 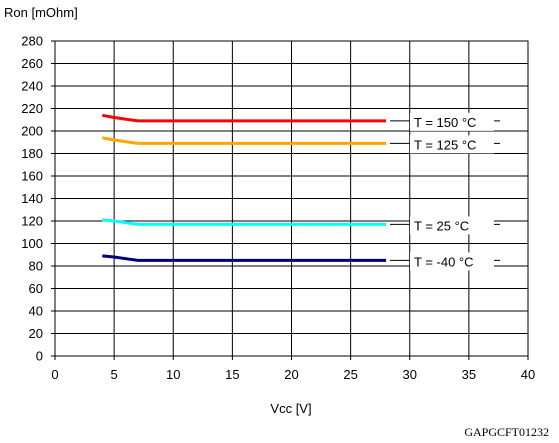 What do you see at coordinates (445, 191) in the screenshot?
I see `series-labels: T = 150 °C T = 125 °C T = 25 °C T = -40 °C` at bounding box center [445, 191].